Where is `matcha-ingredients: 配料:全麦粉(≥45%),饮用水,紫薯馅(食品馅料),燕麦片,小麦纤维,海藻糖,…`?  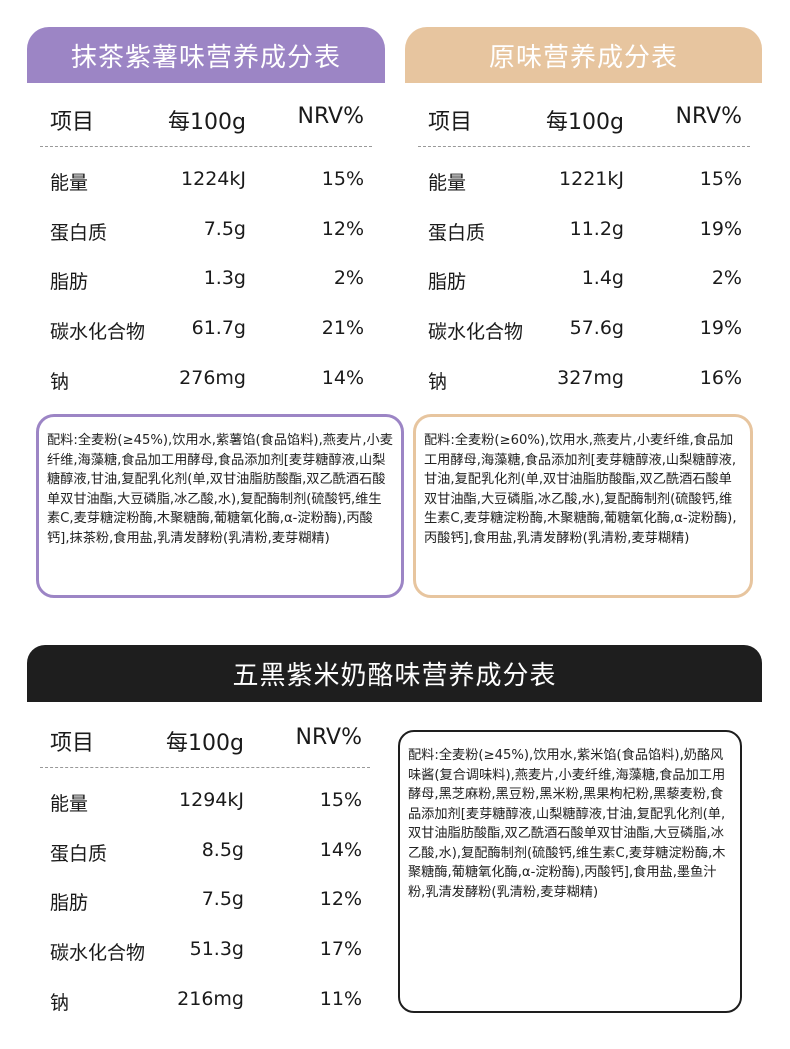 matcha-ingredients: 配料:全麦粉(≥45%),饮用水,紫薯馅(食品馅料),燕麦片,小麦纤维,海藻糖,… is located at coordinates (220, 506).